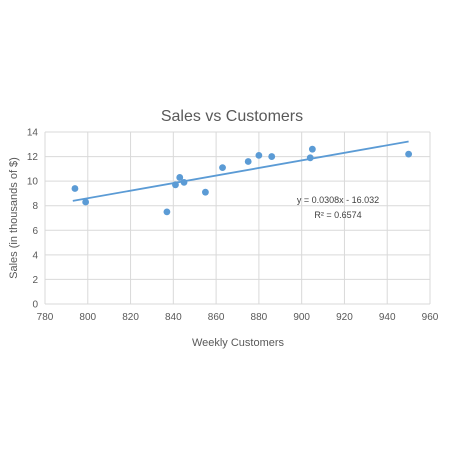 The image size is (450, 455). Describe the element at coordinates (338, 200) in the screenshot. I see `trendline-equation: y = 0.0308x - 16.032` at that location.